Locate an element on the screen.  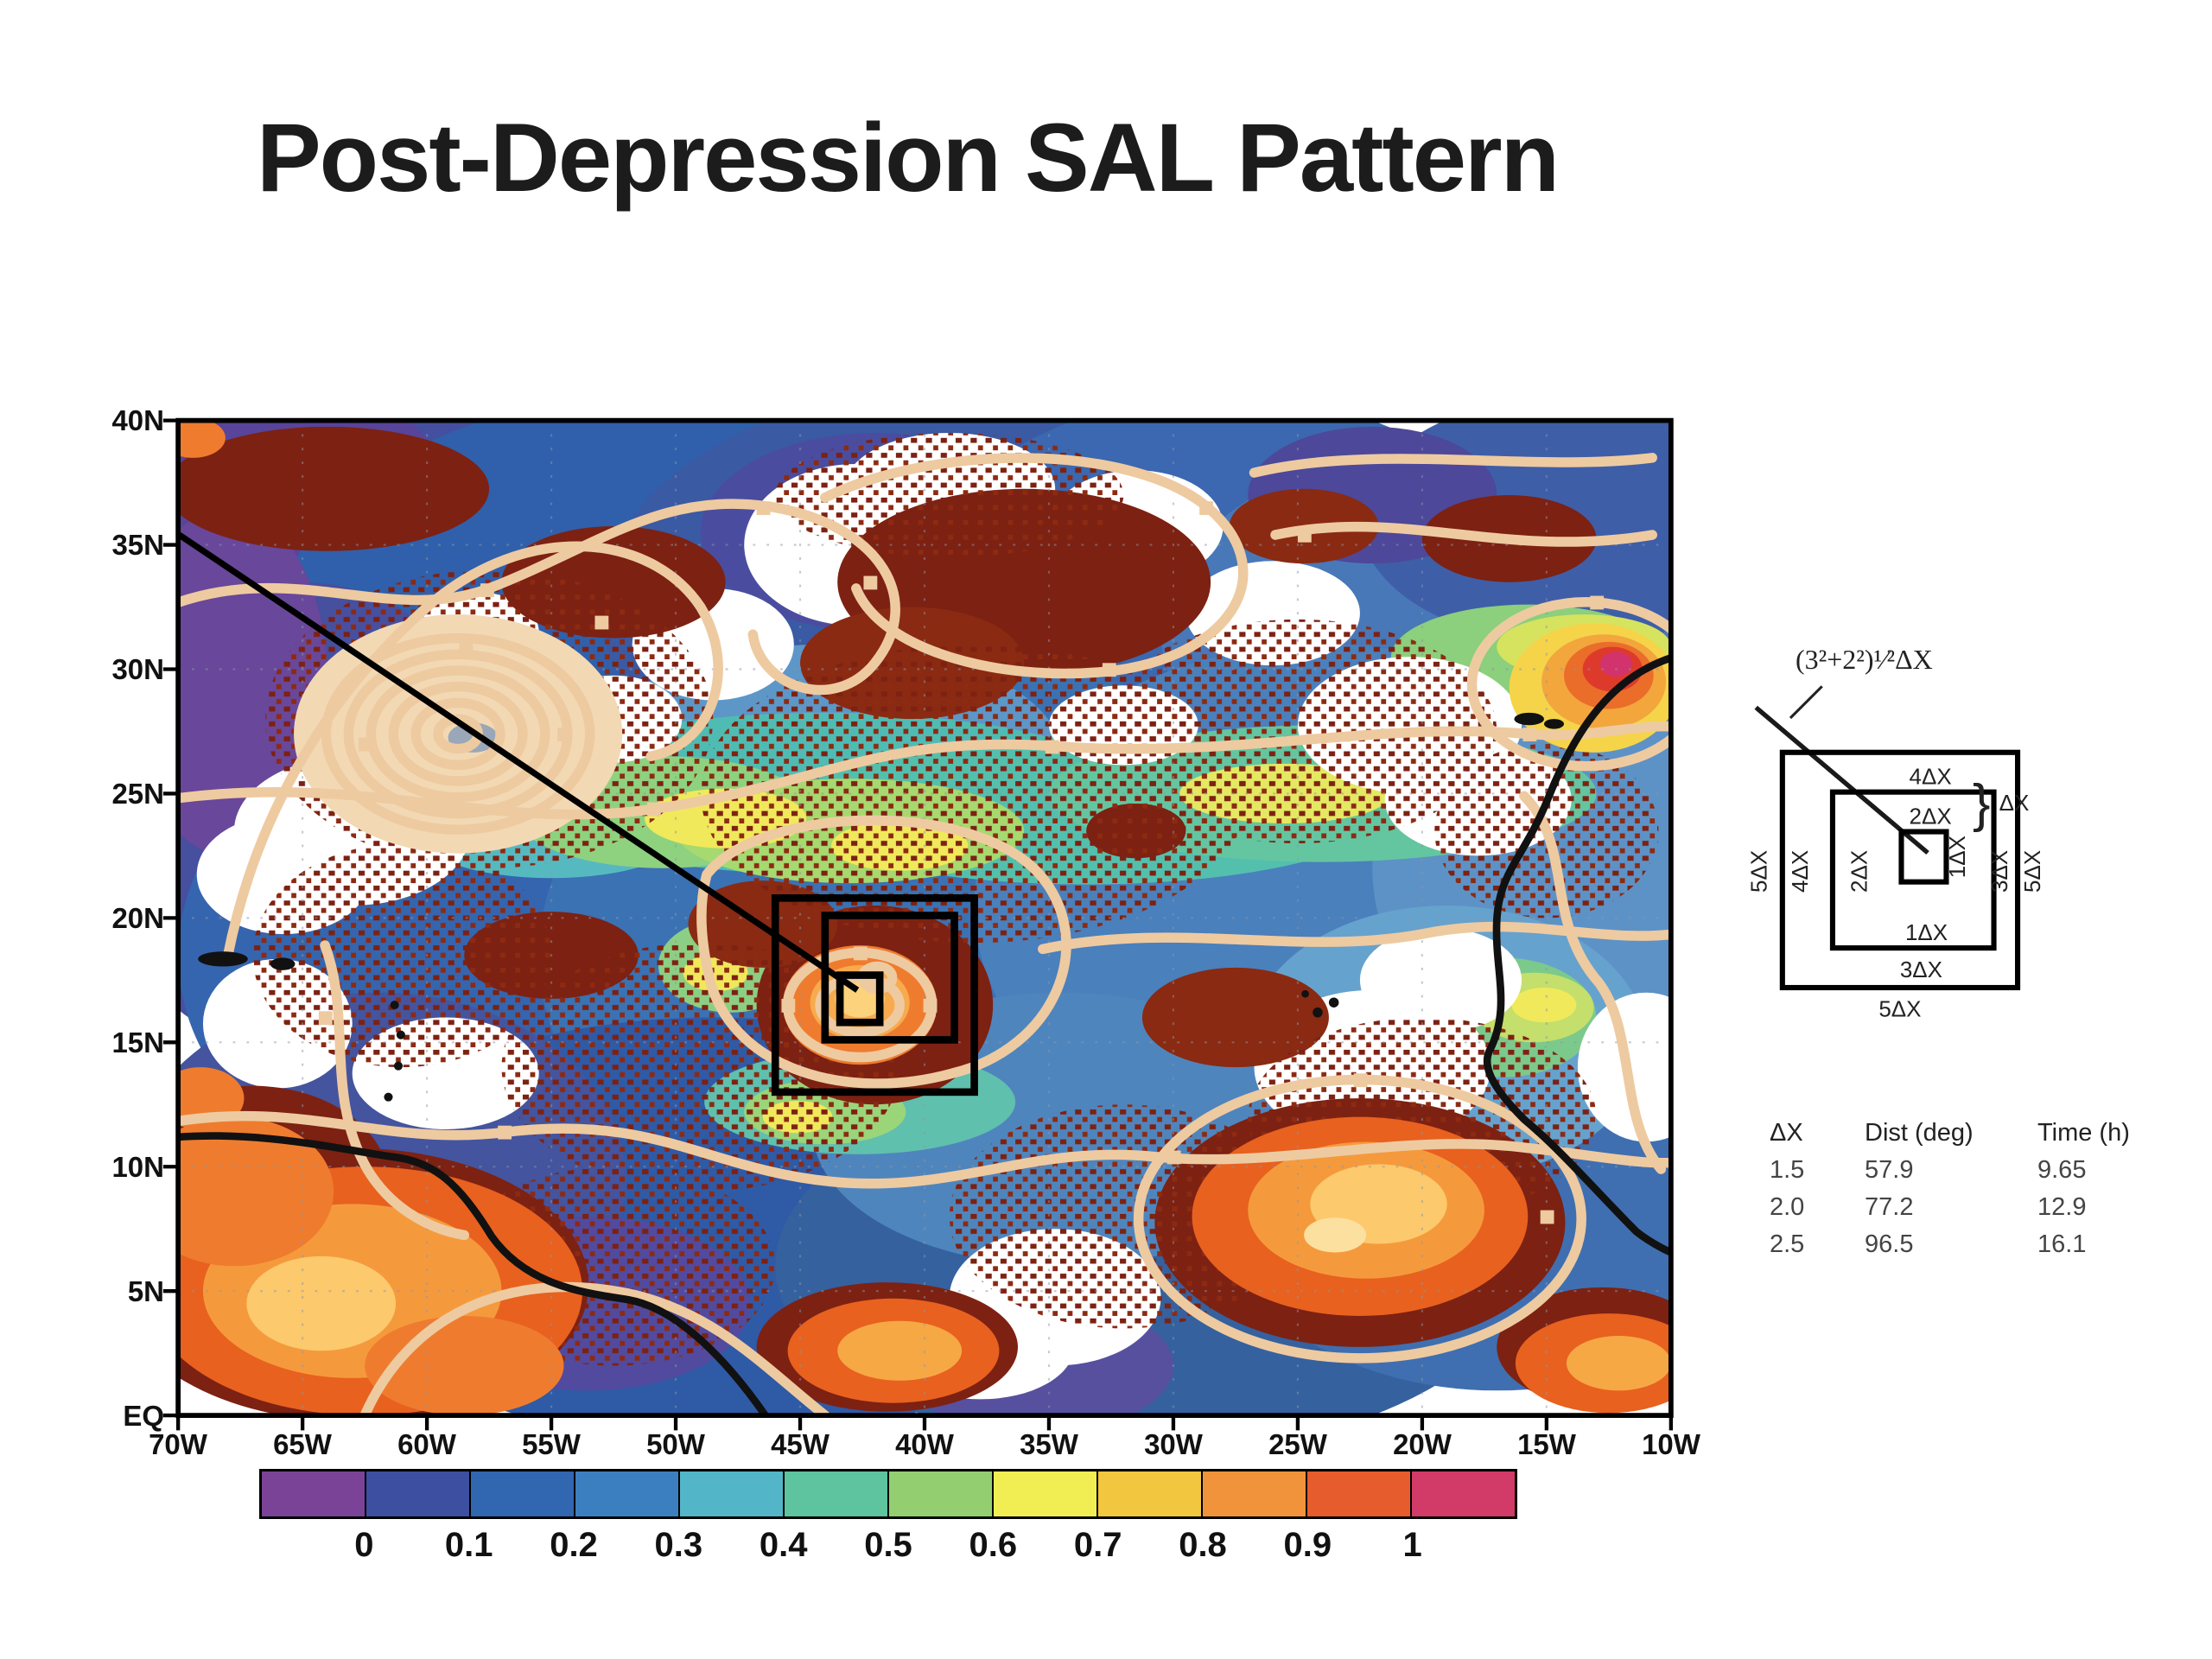
y-tick-label: 35N is located at coordinates (137, 545).